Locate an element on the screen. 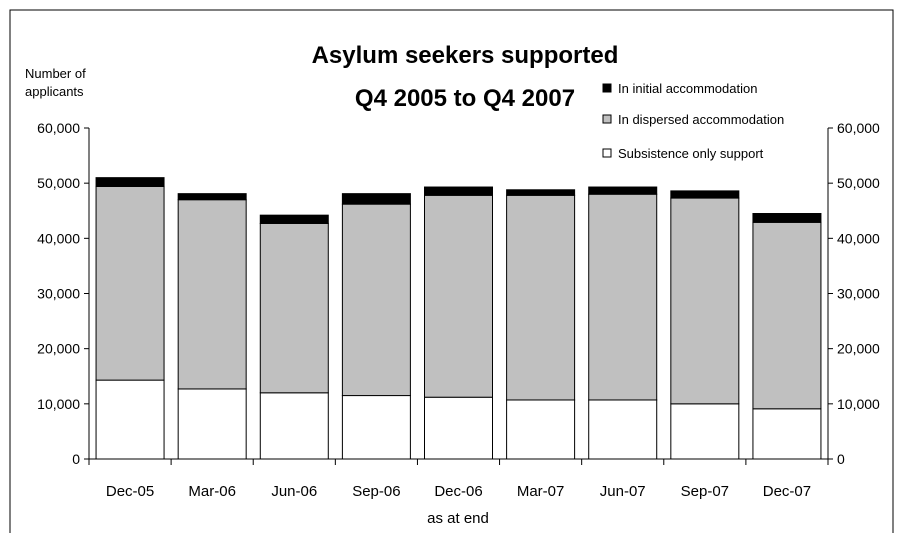 Image resolution: width=904 pixels, height=538 pixels. x-tick-label: Mar-06 is located at coordinates (212, 491).